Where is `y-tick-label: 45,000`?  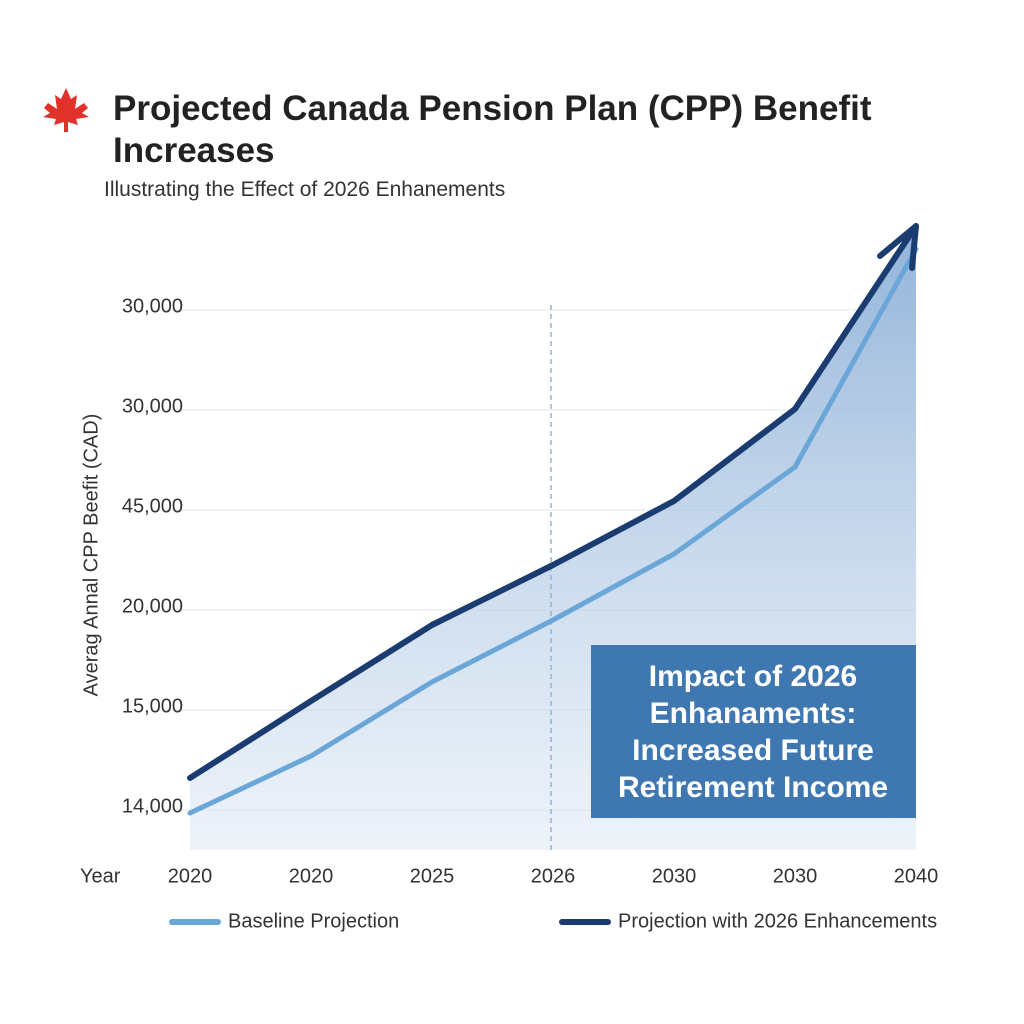
y-tick-label: 45,000 is located at coordinates (152, 506).